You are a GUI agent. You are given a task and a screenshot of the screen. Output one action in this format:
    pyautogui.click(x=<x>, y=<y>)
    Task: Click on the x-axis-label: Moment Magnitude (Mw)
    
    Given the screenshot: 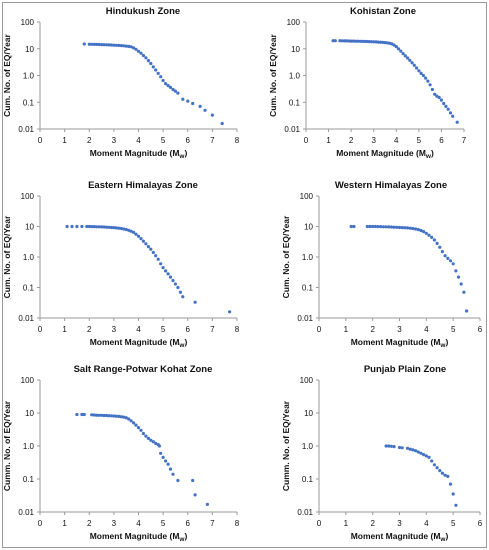 What is the action you would take?
    pyautogui.click(x=400, y=537)
    